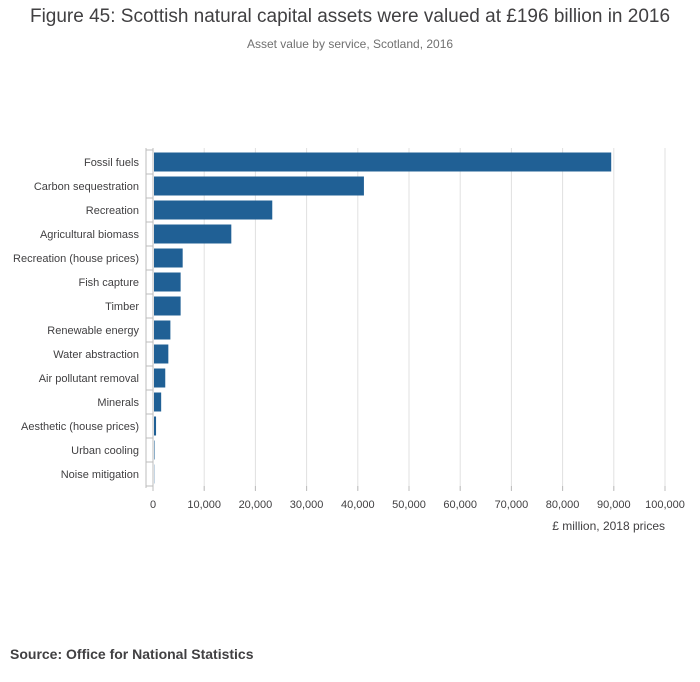 The image size is (700, 682). Describe the element at coordinates (563, 505) in the screenshot. I see `x-tick-label: 80,000` at that location.